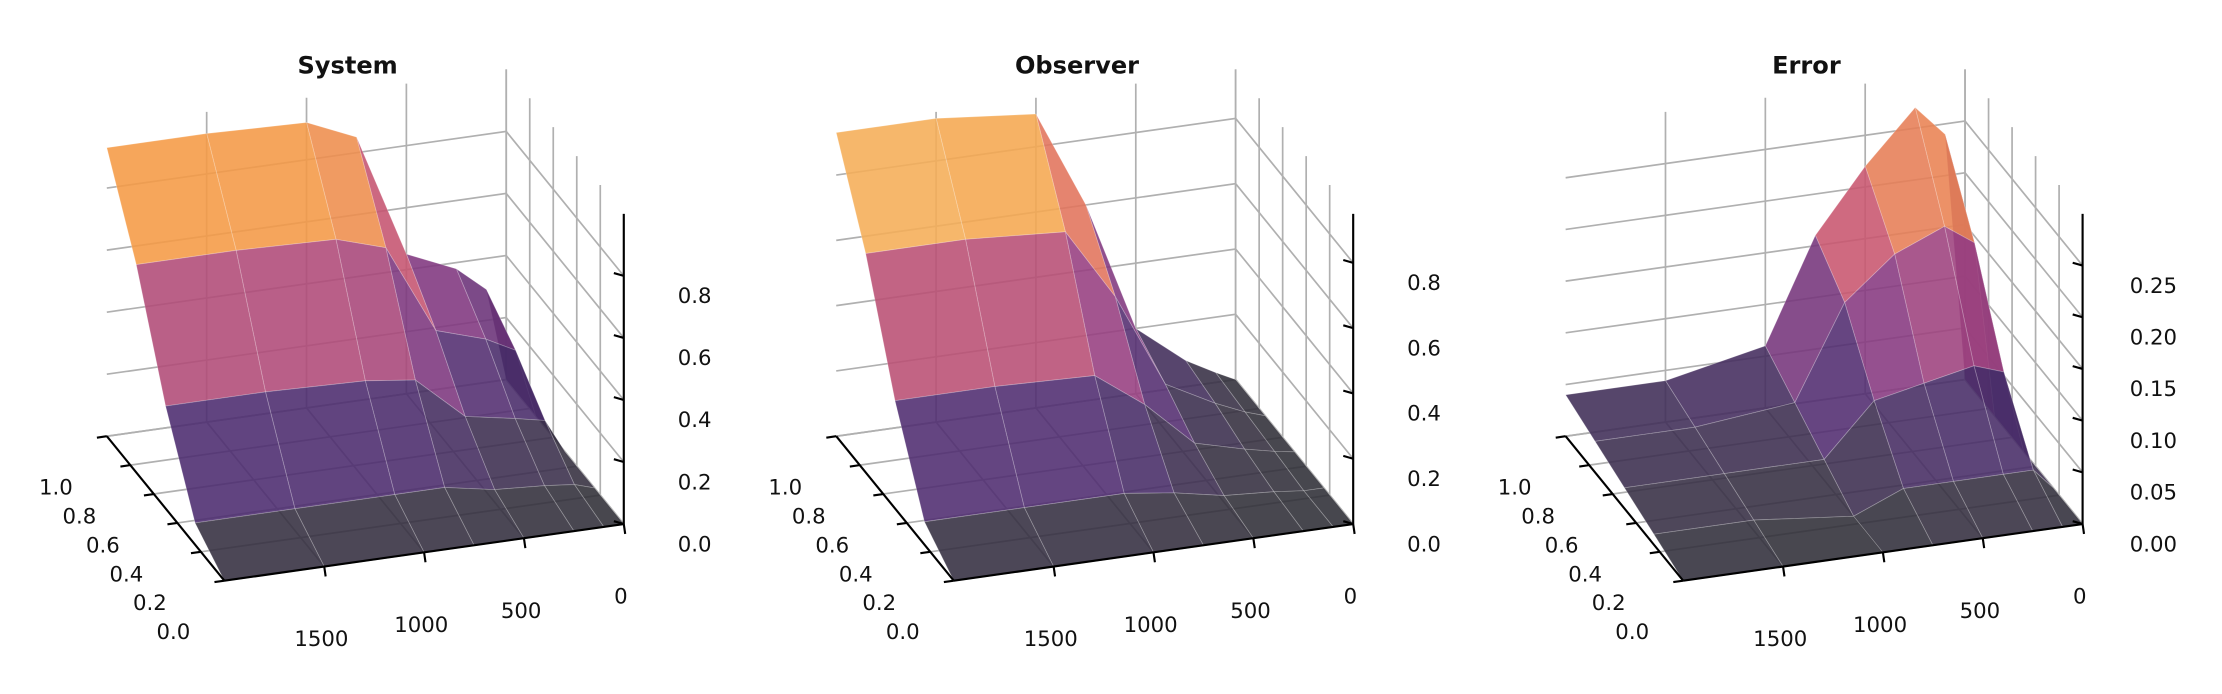  What do you see at coordinates (347, 66) in the screenshot?
I see `chart-title: System` at bounding box center [347, 66].